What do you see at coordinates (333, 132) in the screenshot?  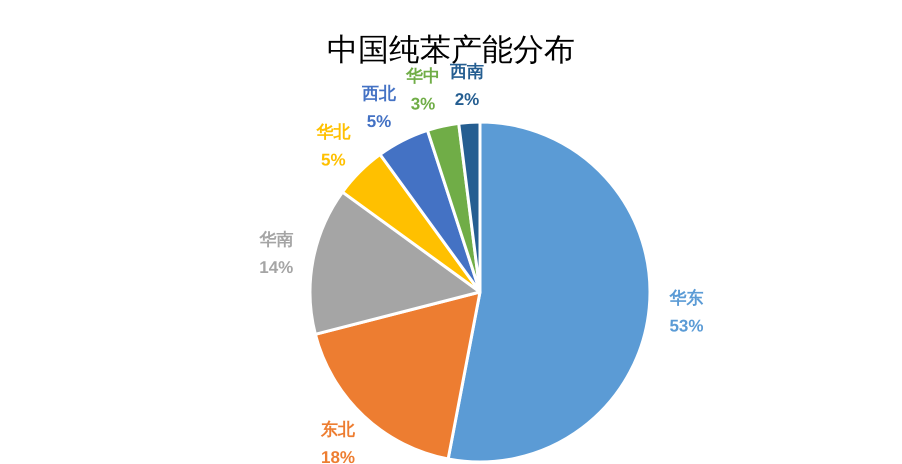 I see `slice-label: 华北` at bounding box center [333, 132].